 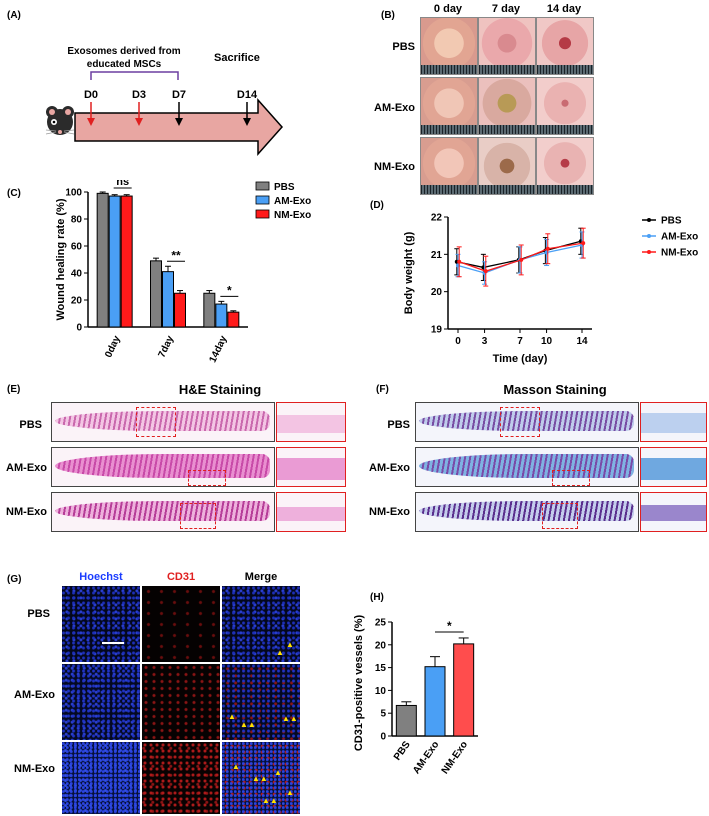 What do you see at coordinates (181, 778) in the screenshot?
I see `fluor-nm-exo-cd31` at bounding box center [181, 778].